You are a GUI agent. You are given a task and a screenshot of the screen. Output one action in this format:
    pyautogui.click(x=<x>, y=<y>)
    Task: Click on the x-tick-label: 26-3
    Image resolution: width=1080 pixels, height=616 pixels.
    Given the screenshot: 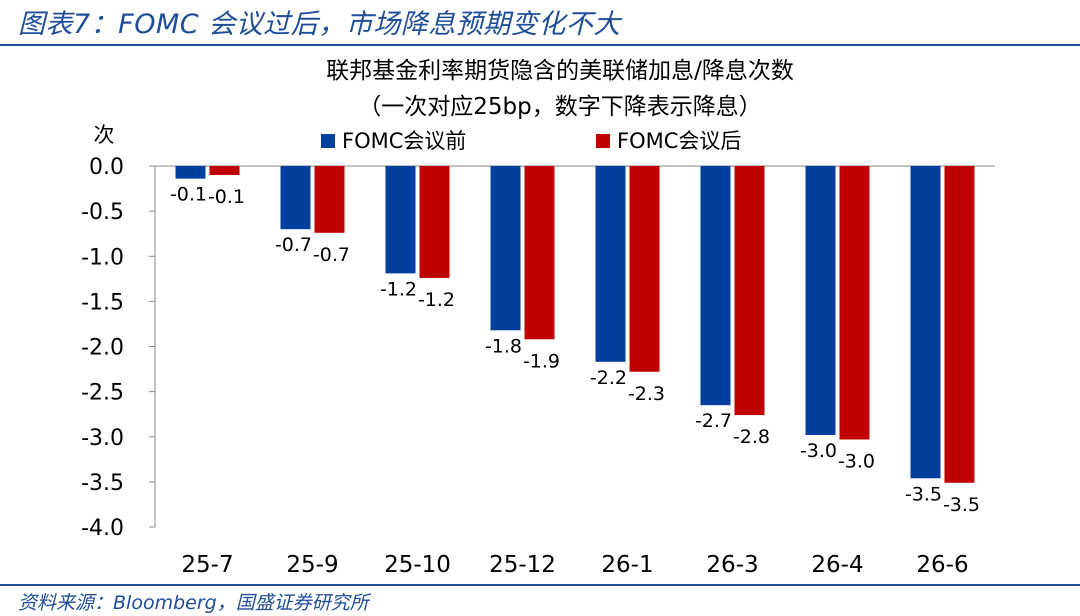 What is the action you would take?
    pyautogui.click(x=732, y=565)
    